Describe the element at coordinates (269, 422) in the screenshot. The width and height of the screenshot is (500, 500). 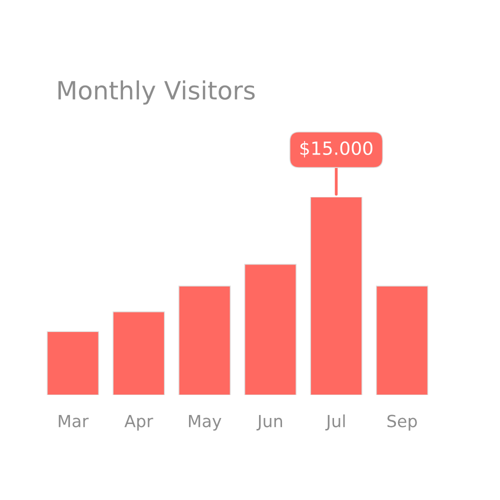
I see `x-tick-label: Jun` at that location.